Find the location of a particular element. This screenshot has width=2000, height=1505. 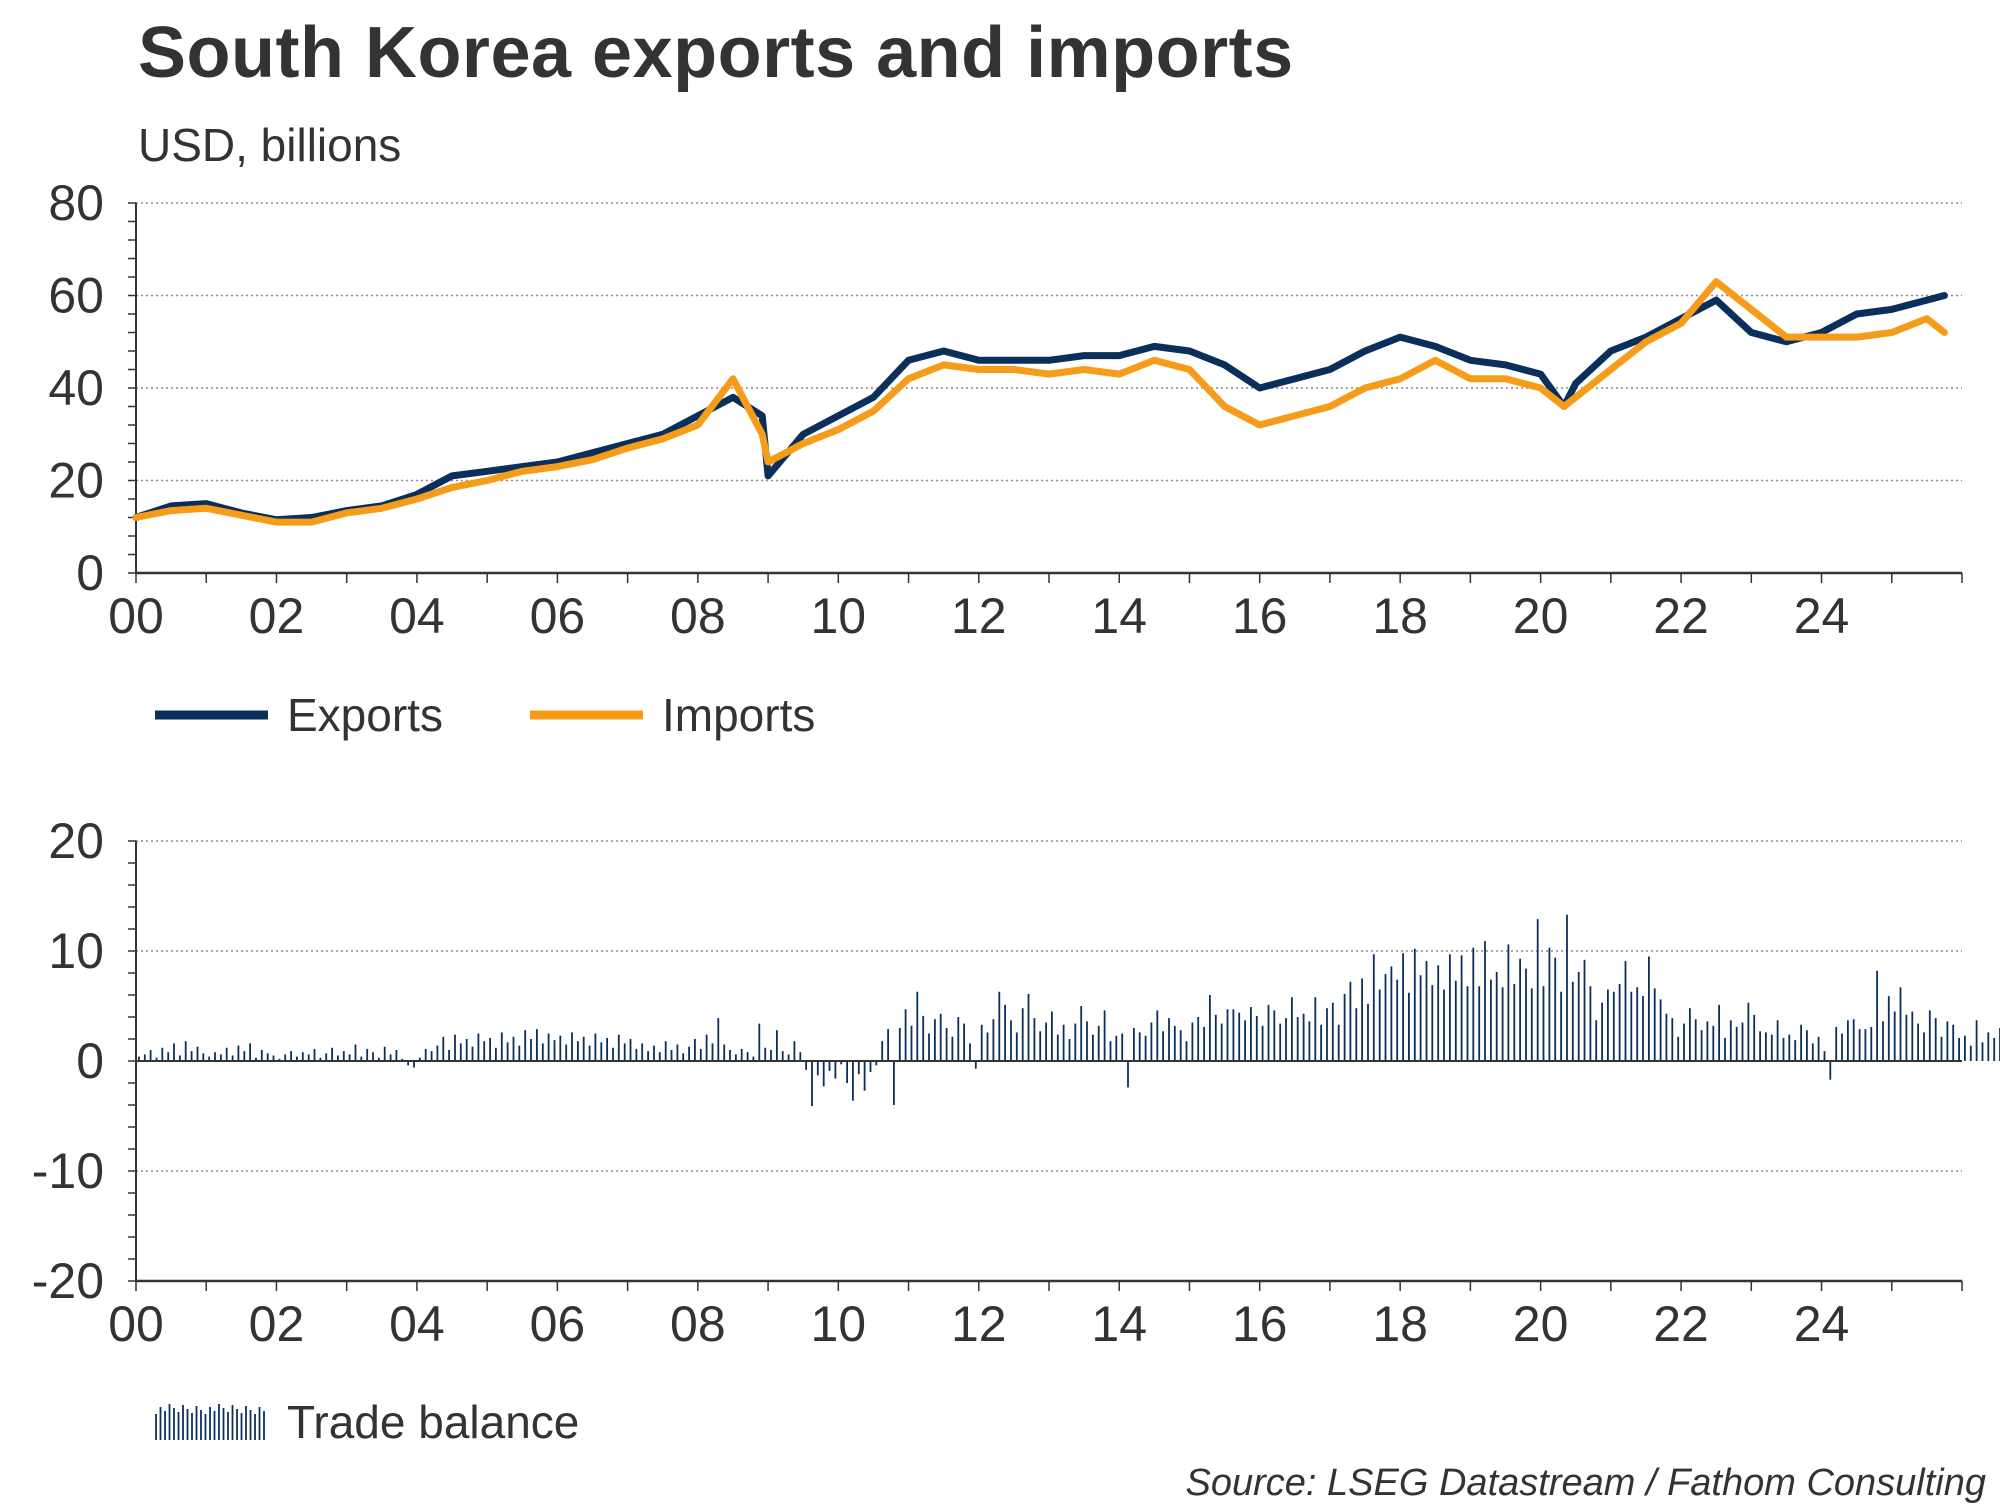

line-chart-legend: Exports Imports is located at coordinates (485, 715).